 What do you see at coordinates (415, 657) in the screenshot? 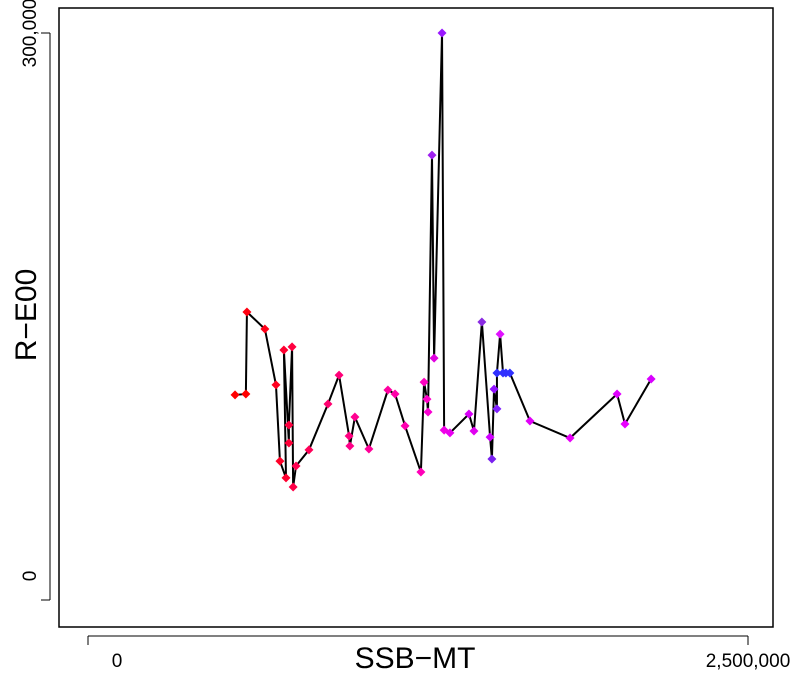
I see `x-axis-title: SSB−MT` at bounding box center [415, 657].